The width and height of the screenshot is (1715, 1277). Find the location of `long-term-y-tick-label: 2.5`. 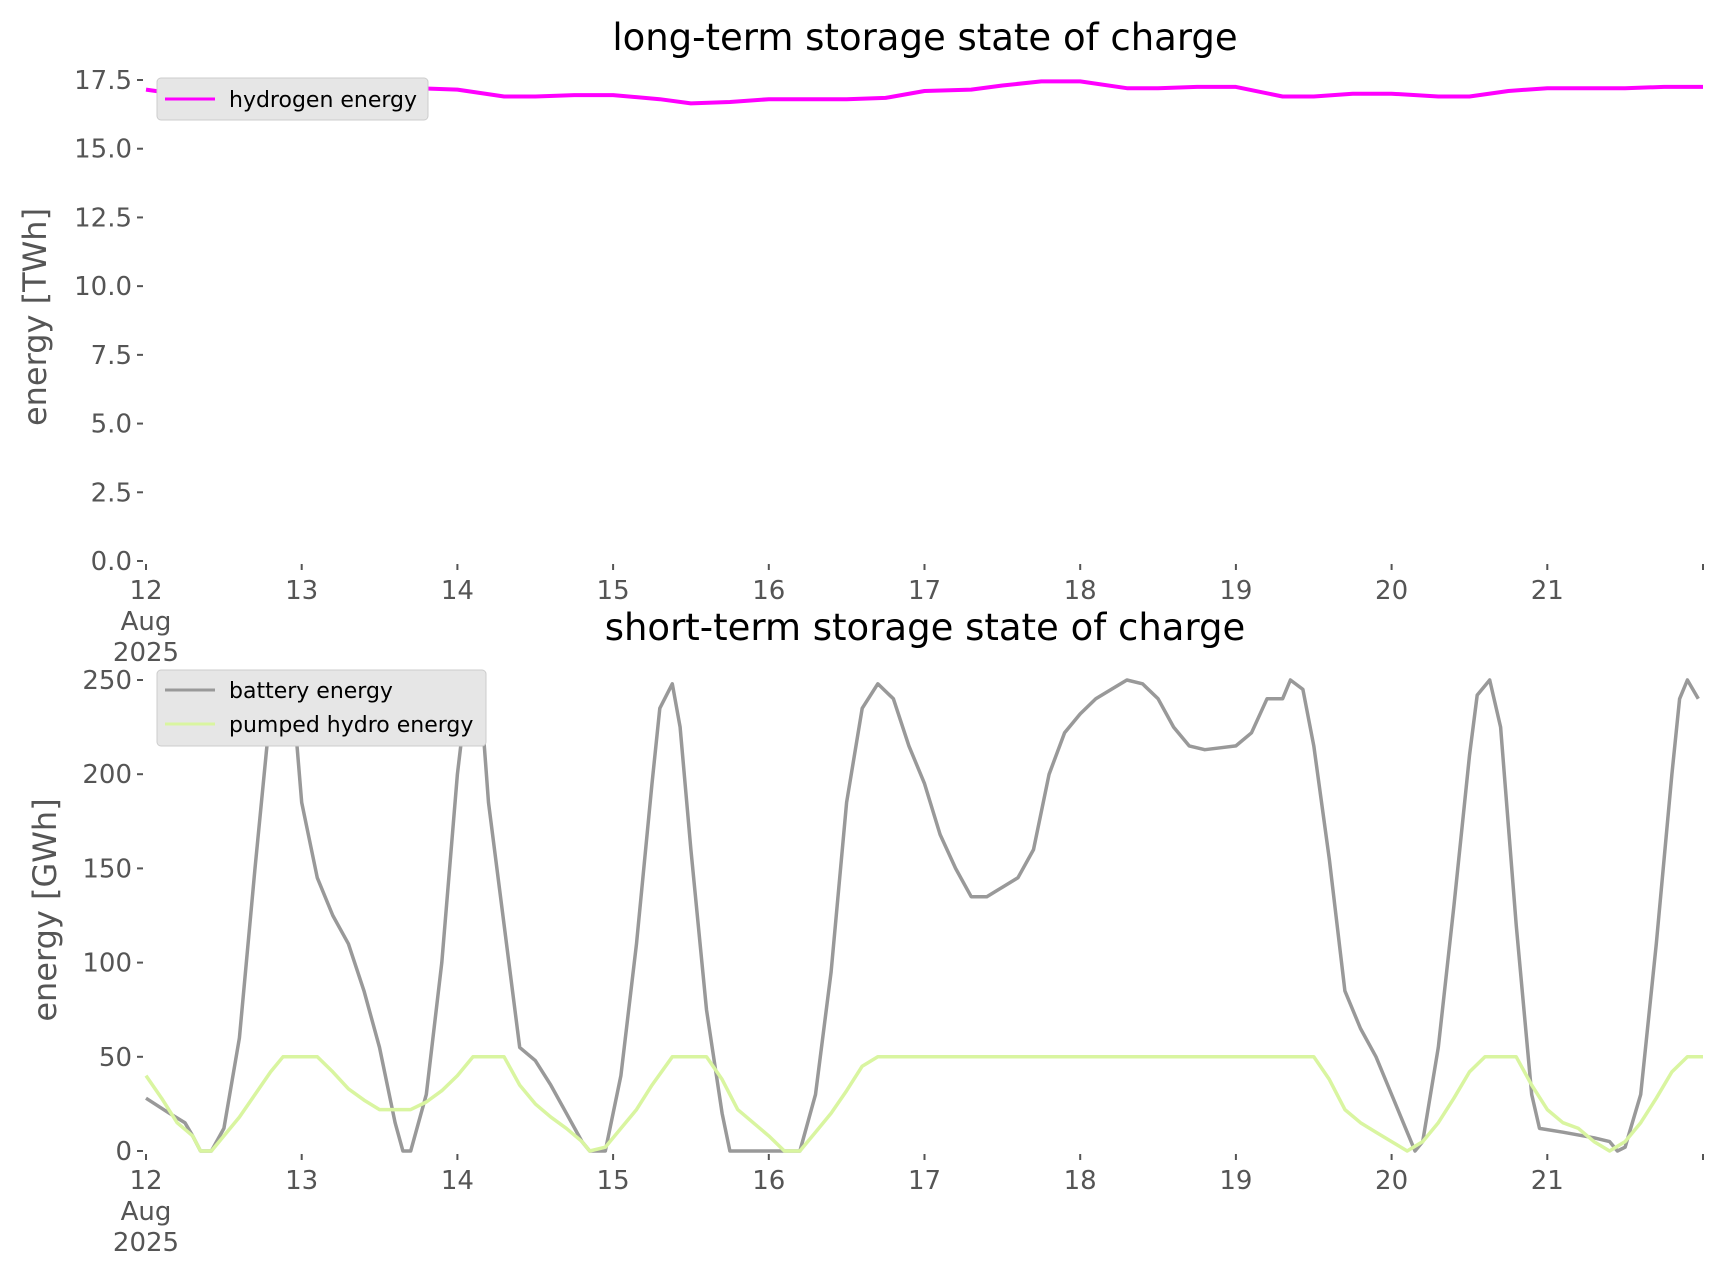

long-term-y-tick-label: 2.5 is located at coordinates (111, 493).